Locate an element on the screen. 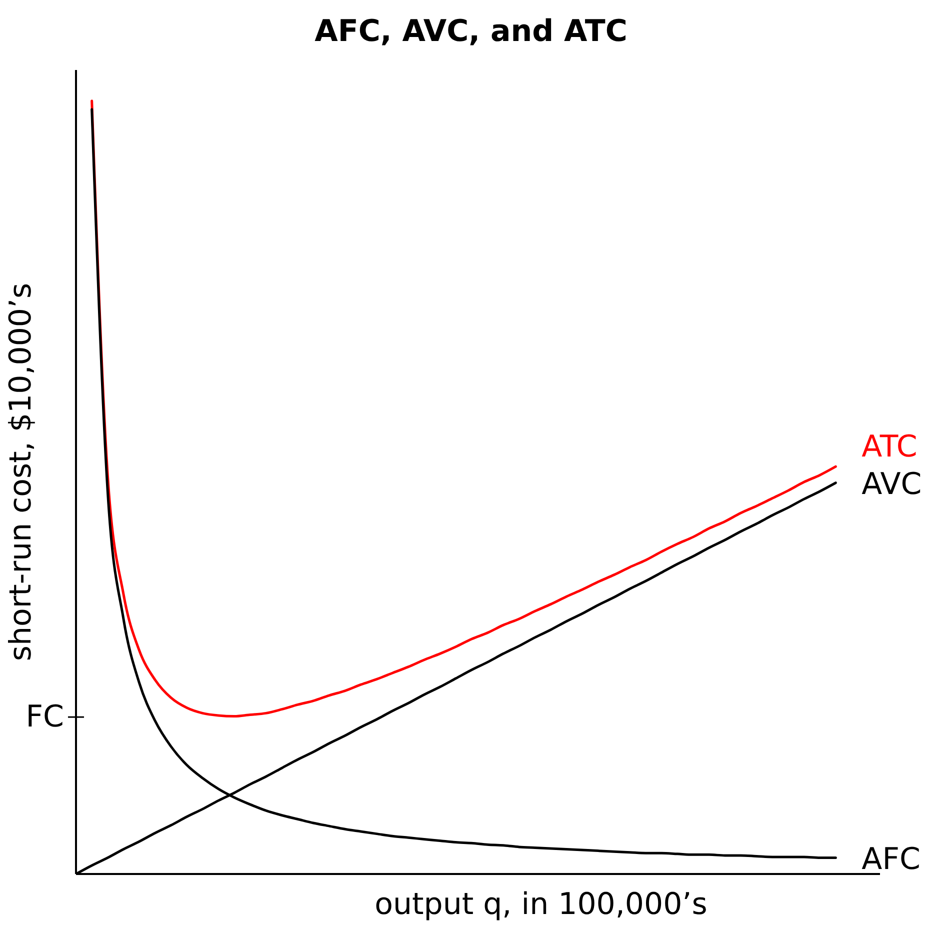 The width and height of the screenshot is (942, 930). series-label: AFC is located at coordinates (891, 859).